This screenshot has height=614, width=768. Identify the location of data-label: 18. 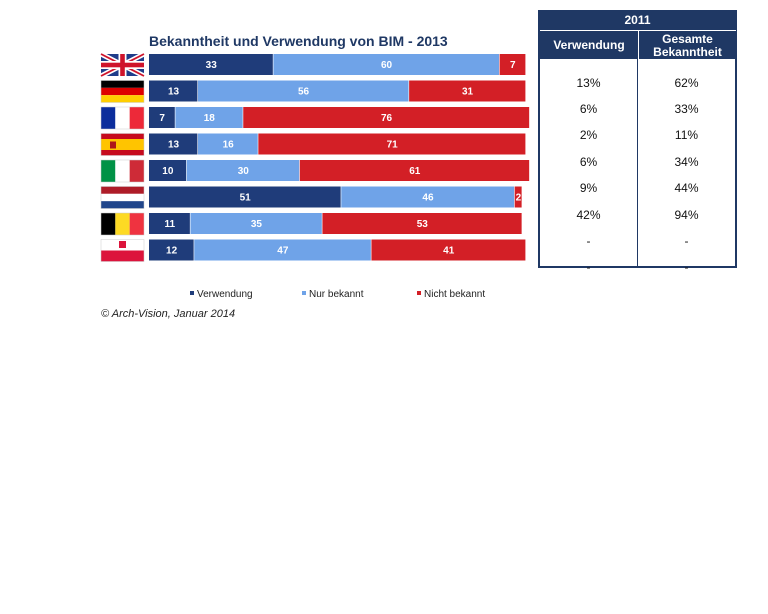
(210, 118).